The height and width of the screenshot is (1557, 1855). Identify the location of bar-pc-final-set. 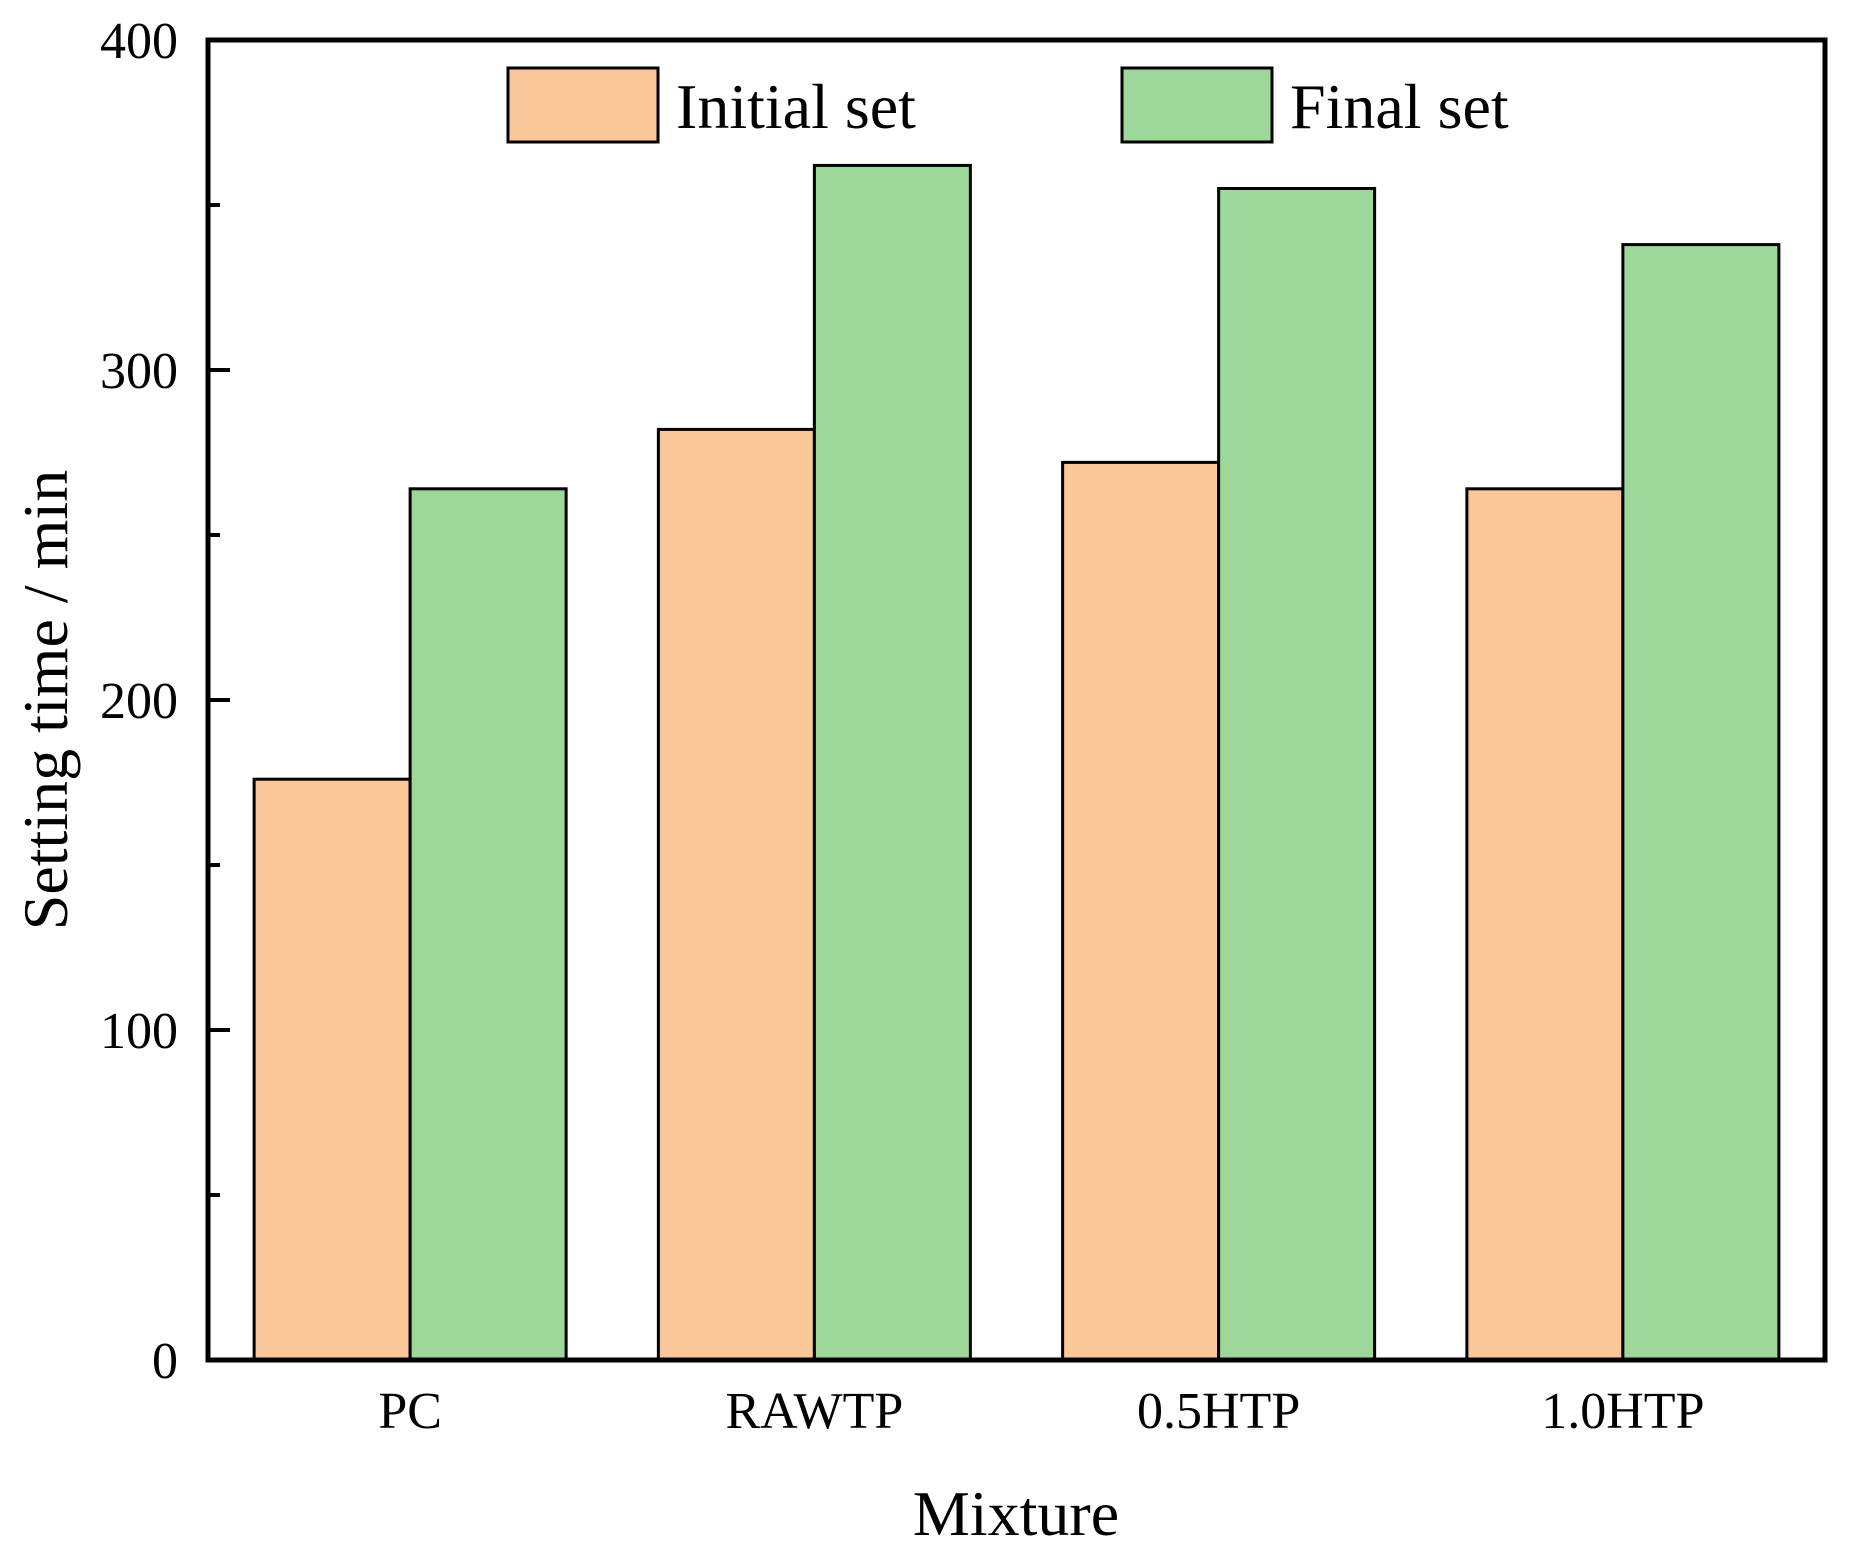
(488, 924).